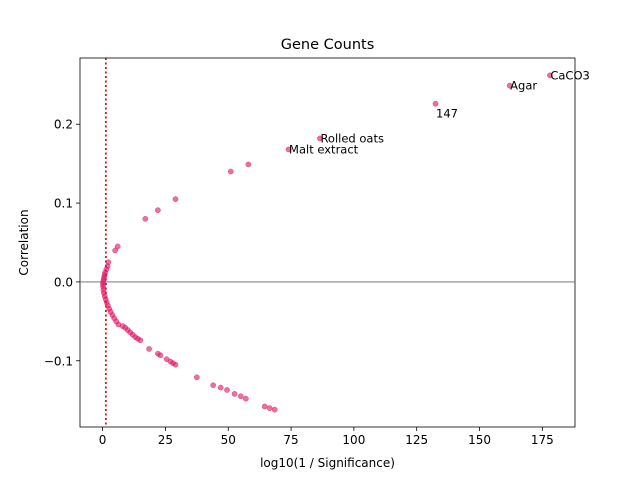 The image size is (640, 480). I want to click on chart-title: Gene Counts, so click(328, 45).